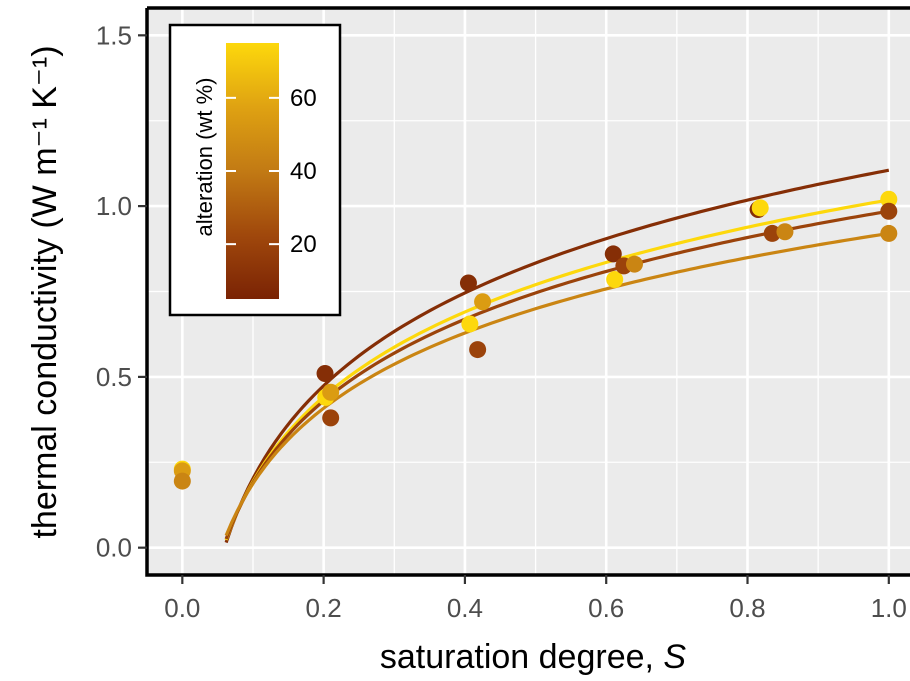 Image resolution: width=910 pixels, height=681 pixels. Describe the element at coordinates (747, 608) in the screenshot. I see `x-tick-label: 0.8` at that location.